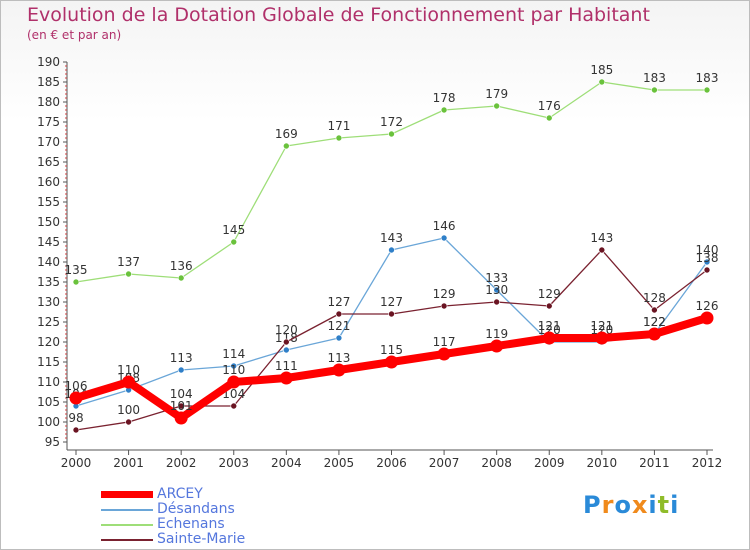  I want to click on x-tick-label: 2003, so click(233, 463).